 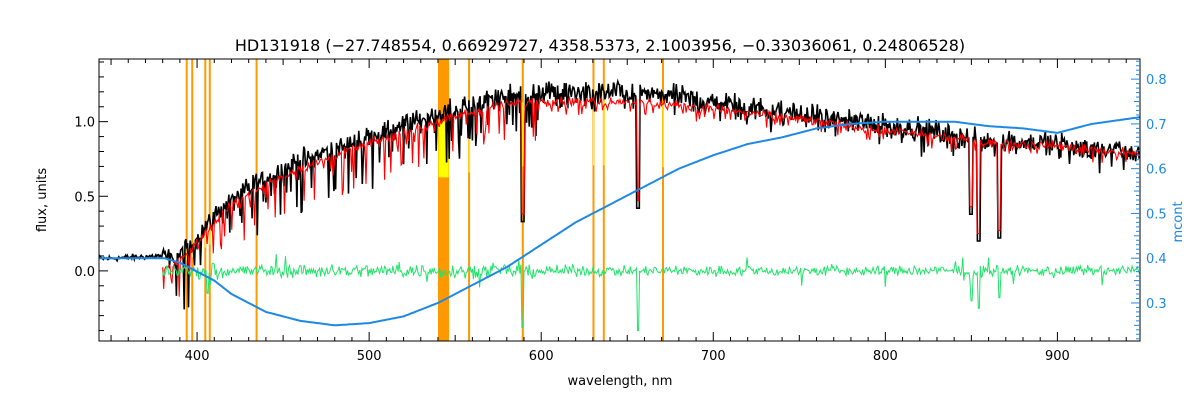 What do you see at coordinates (1057, 356) in the screenshot?
I see `x-tick-label: 900` at bounding box center [1057, 356].